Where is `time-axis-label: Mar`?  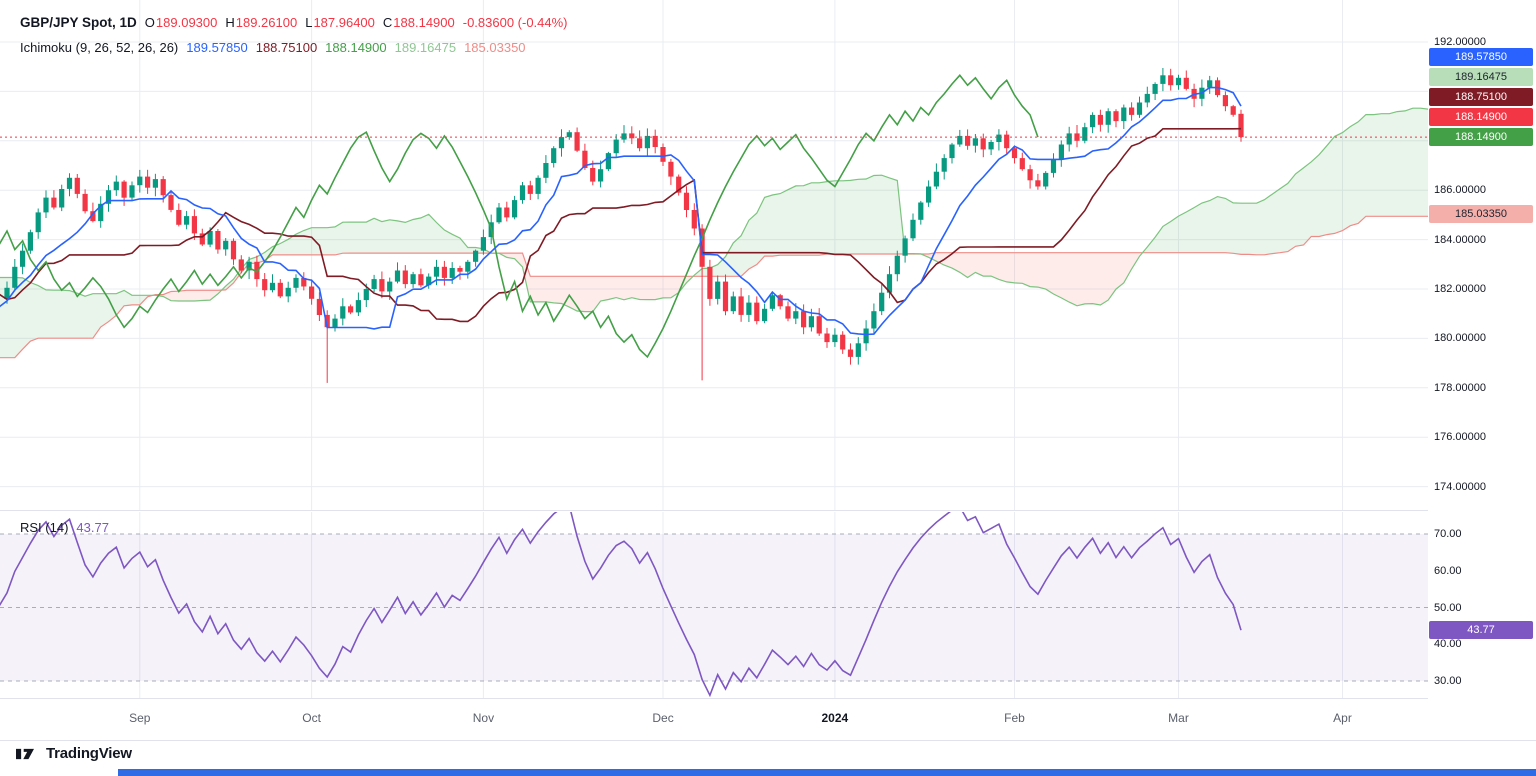 time-axis-label: Mar is located at coordinates (1178, 718).